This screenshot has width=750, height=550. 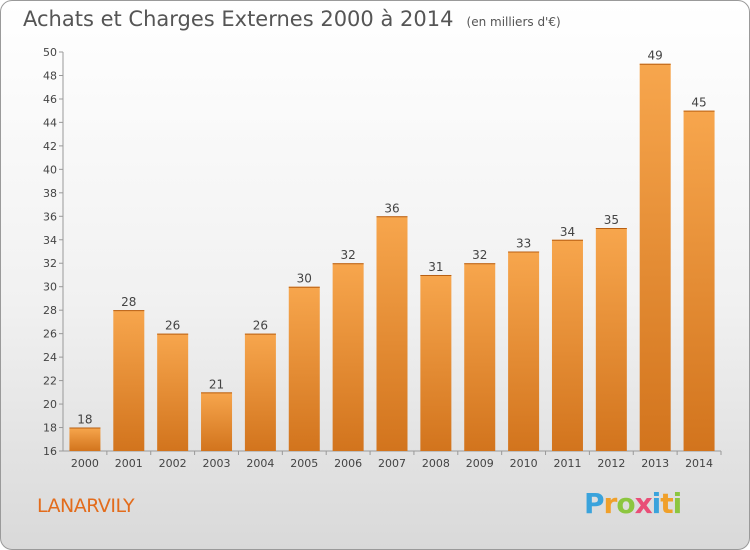 What do you see at coordinates (348, 463) in the screenshot?
I see `x-tick-label: 2006` at bounding box center [348, 463].